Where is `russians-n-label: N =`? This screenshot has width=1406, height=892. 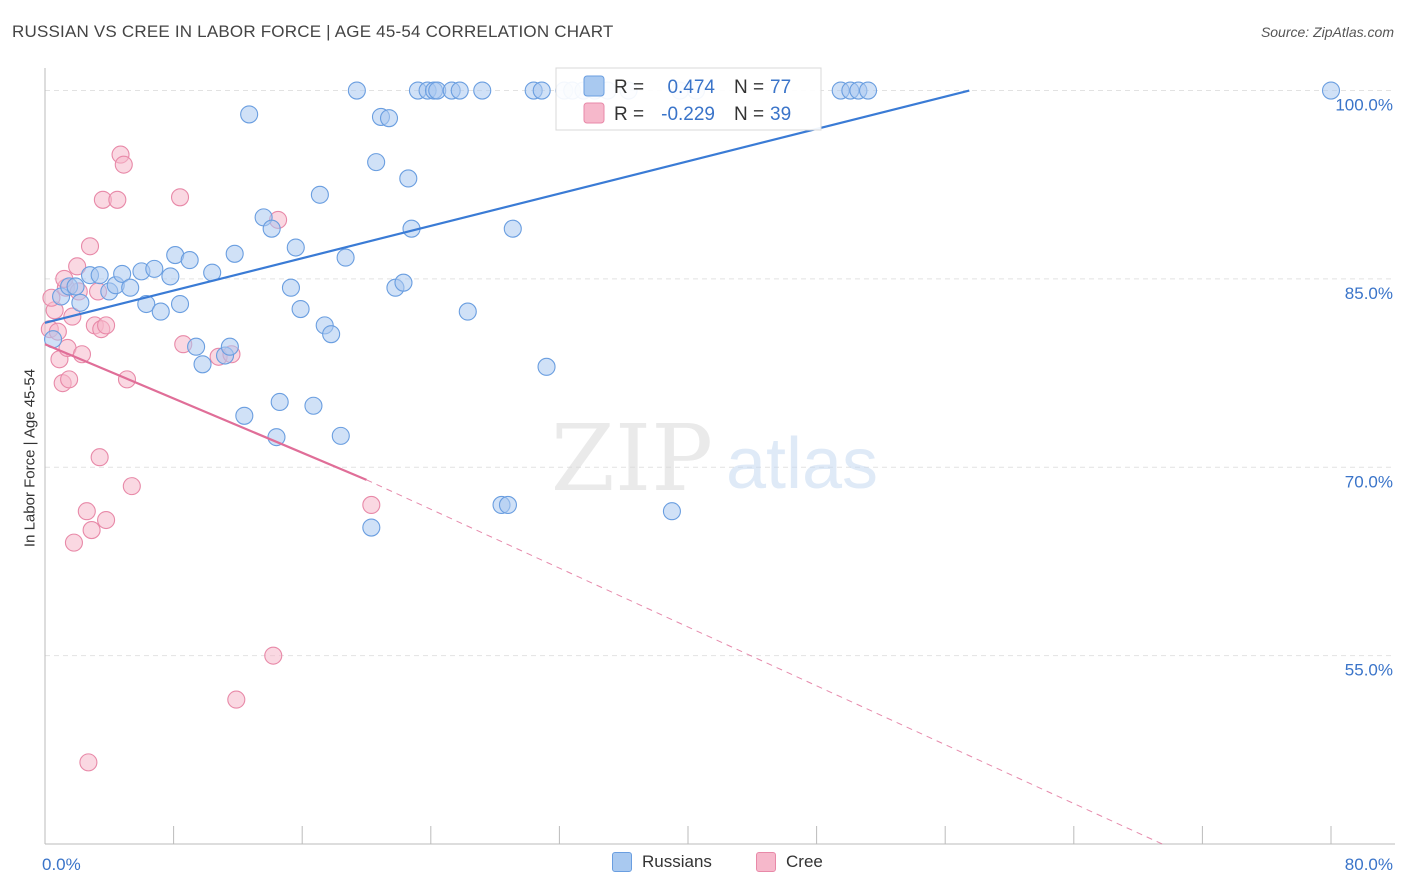 russians-n-label: N = is located at coordinates (749, 87).